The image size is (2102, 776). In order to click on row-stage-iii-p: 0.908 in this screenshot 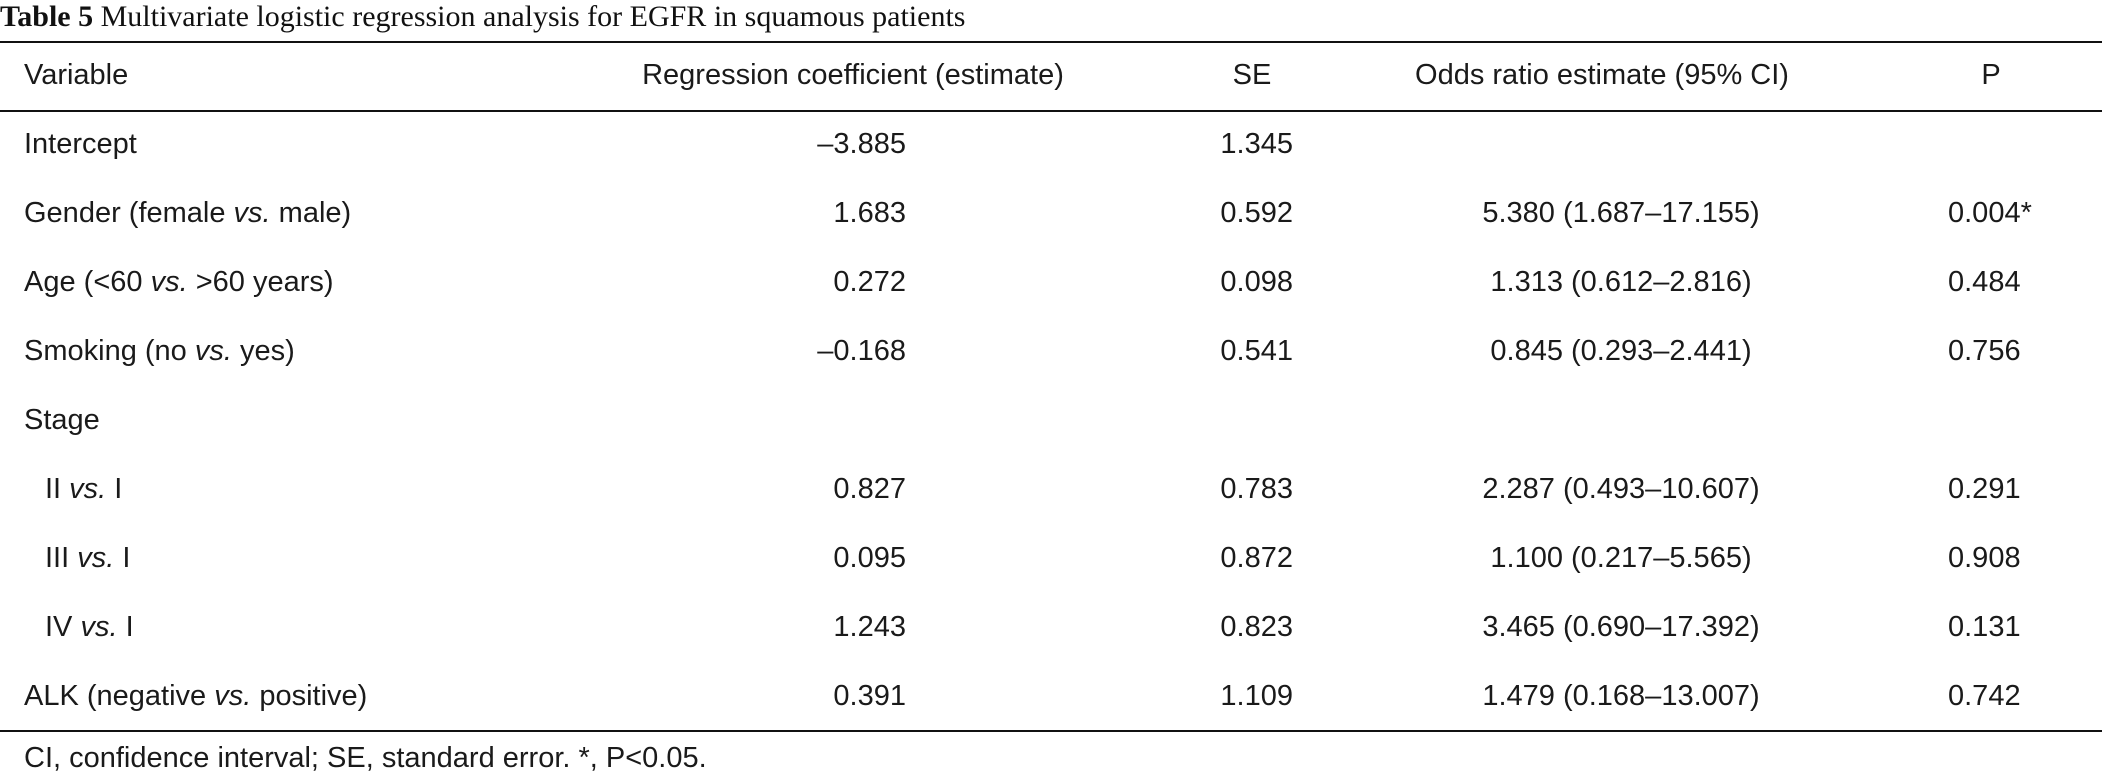, I will do `click(1984, 558)`.